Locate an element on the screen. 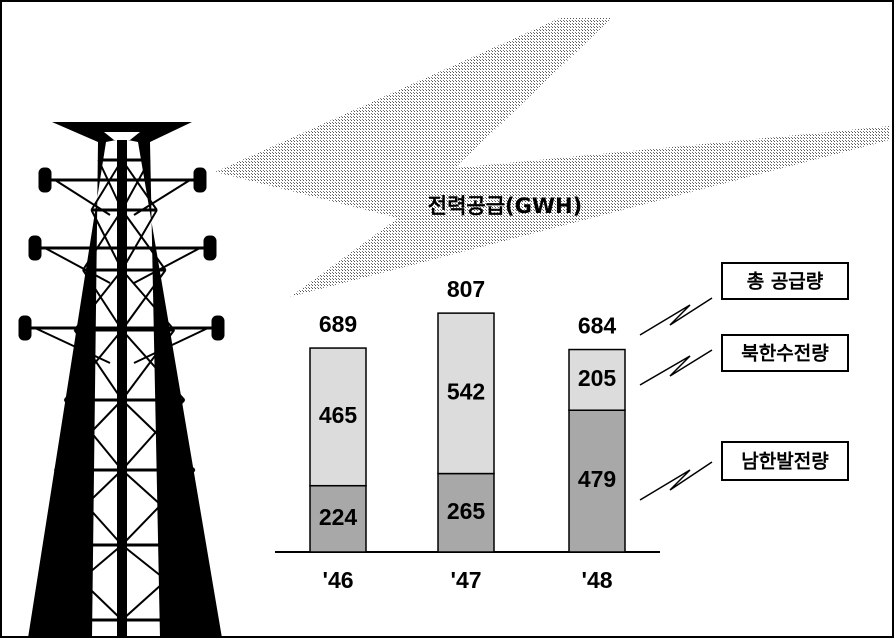 The height and width of the screenshot is (642, 894). x-tick-label: '47 is located at coordinates (465, 580).